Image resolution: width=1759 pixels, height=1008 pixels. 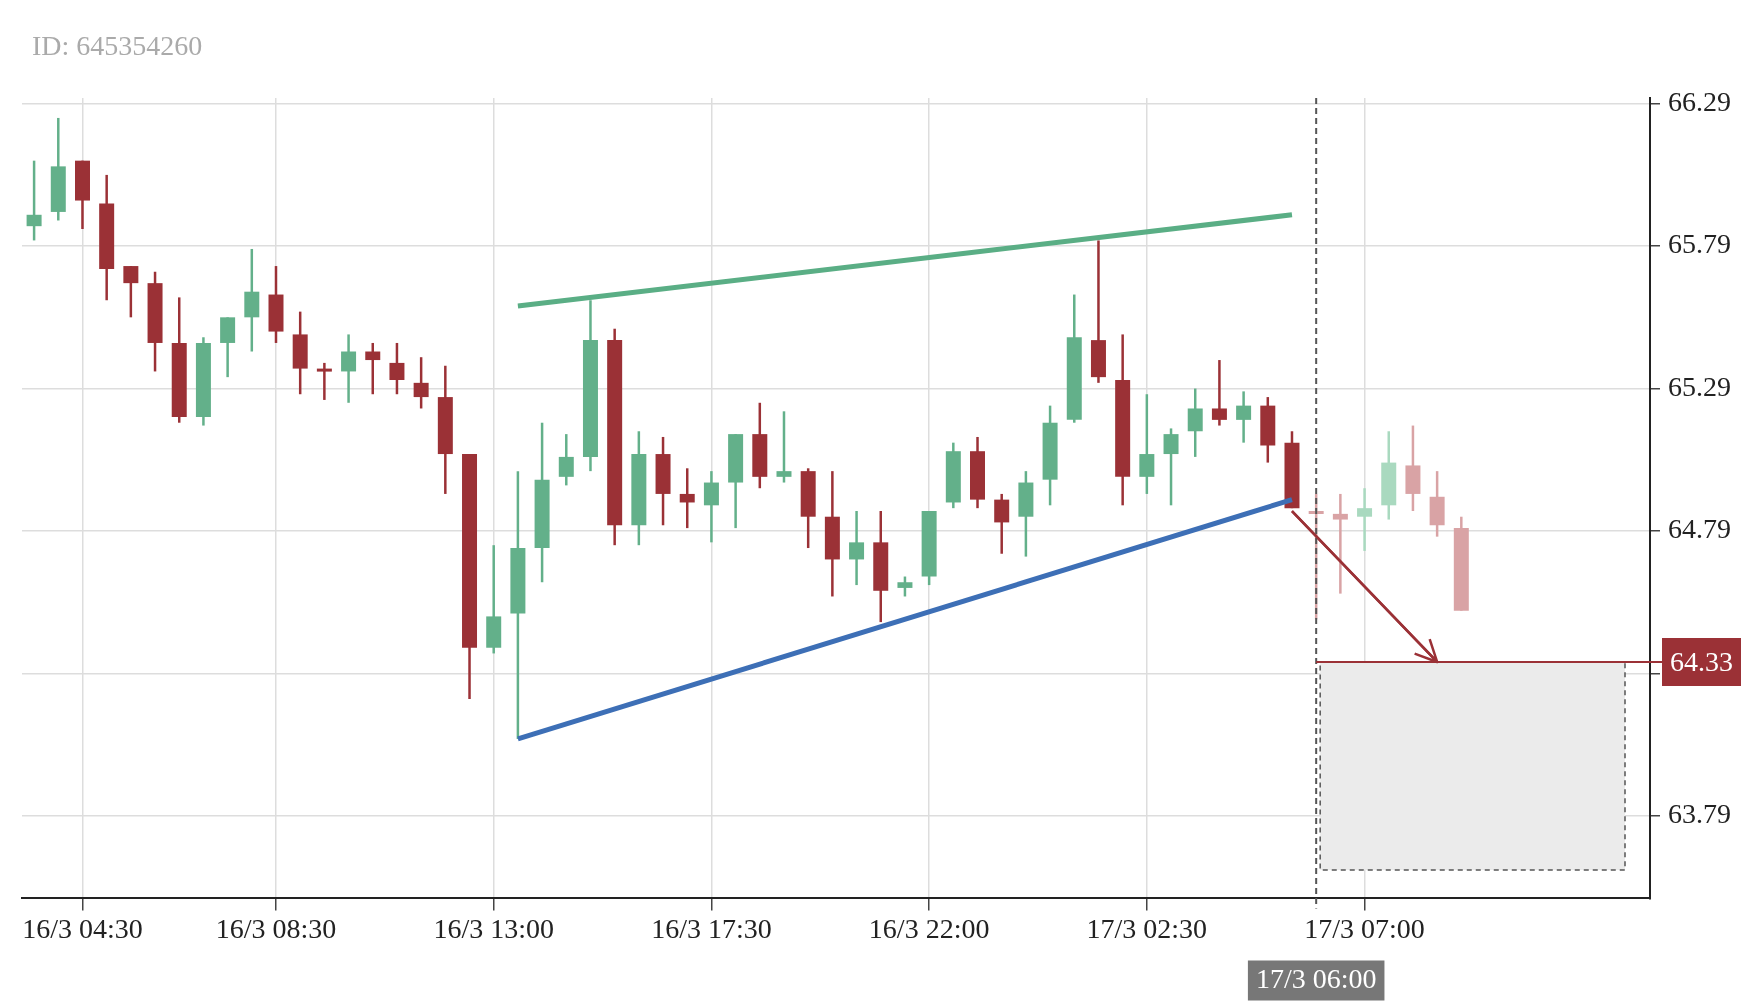 I want to click on y-tick-label: 66.29, so click(x=1699, y=102).